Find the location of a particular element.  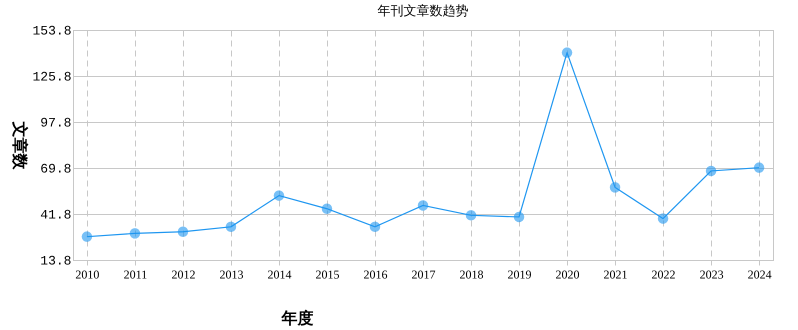

x-tick-label: 2012 is located at coordinates (183, 275).